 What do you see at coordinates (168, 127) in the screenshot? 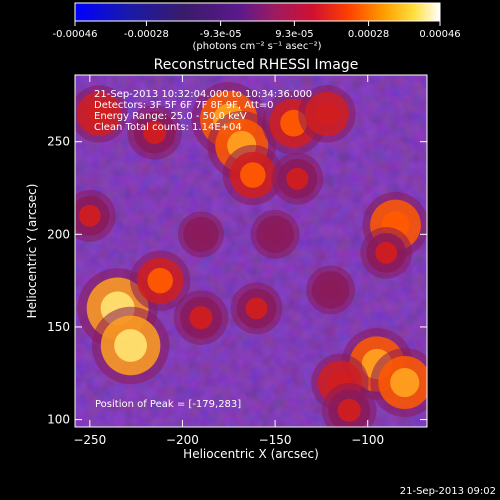
I see `info-line: Clean Total counts: 1.14E+04` at bounding box center [168, 127].